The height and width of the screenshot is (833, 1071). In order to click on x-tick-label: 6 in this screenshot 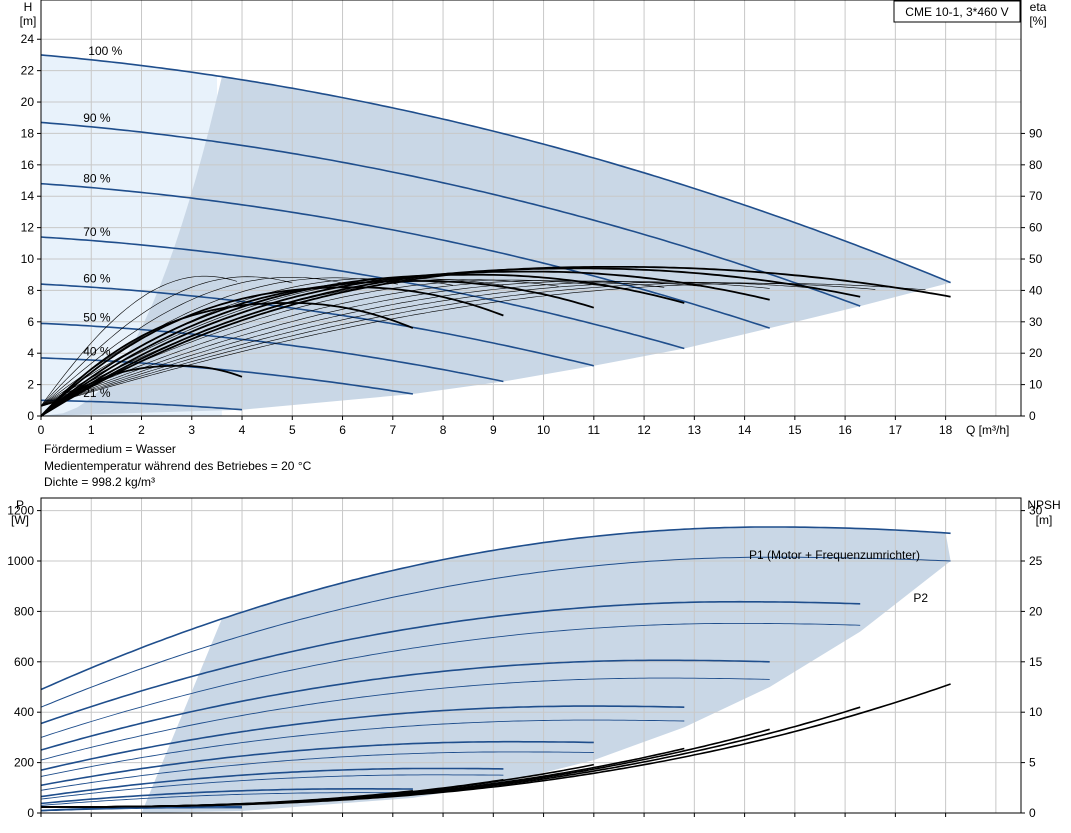, I will do `click(342, 430)`.